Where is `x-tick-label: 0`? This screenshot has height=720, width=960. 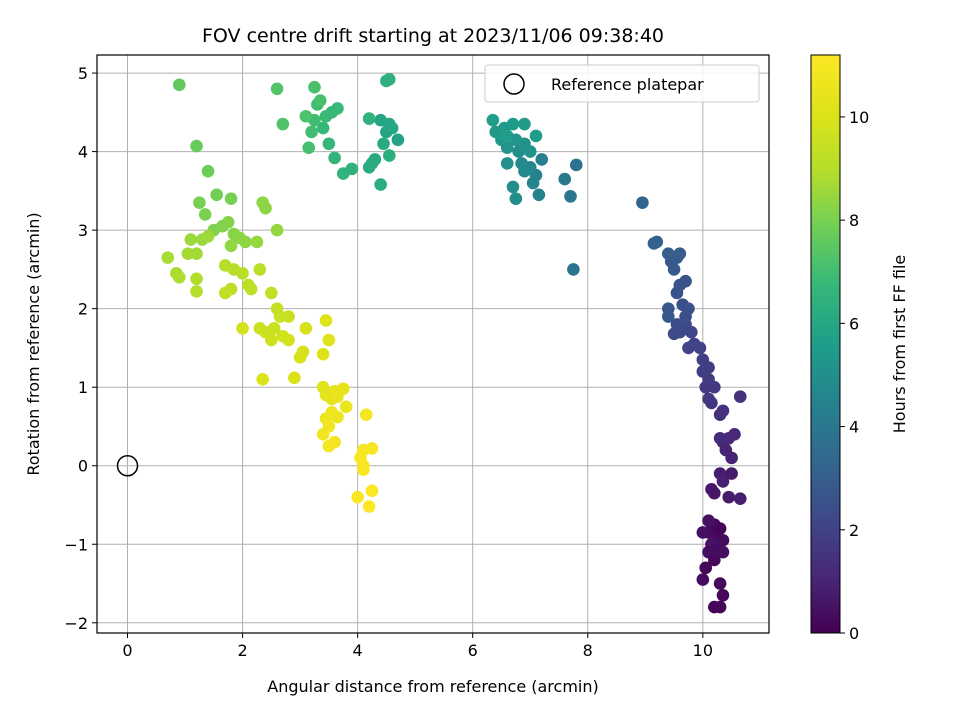
x-tick-label: 0 is located at coordinates (127, 650).